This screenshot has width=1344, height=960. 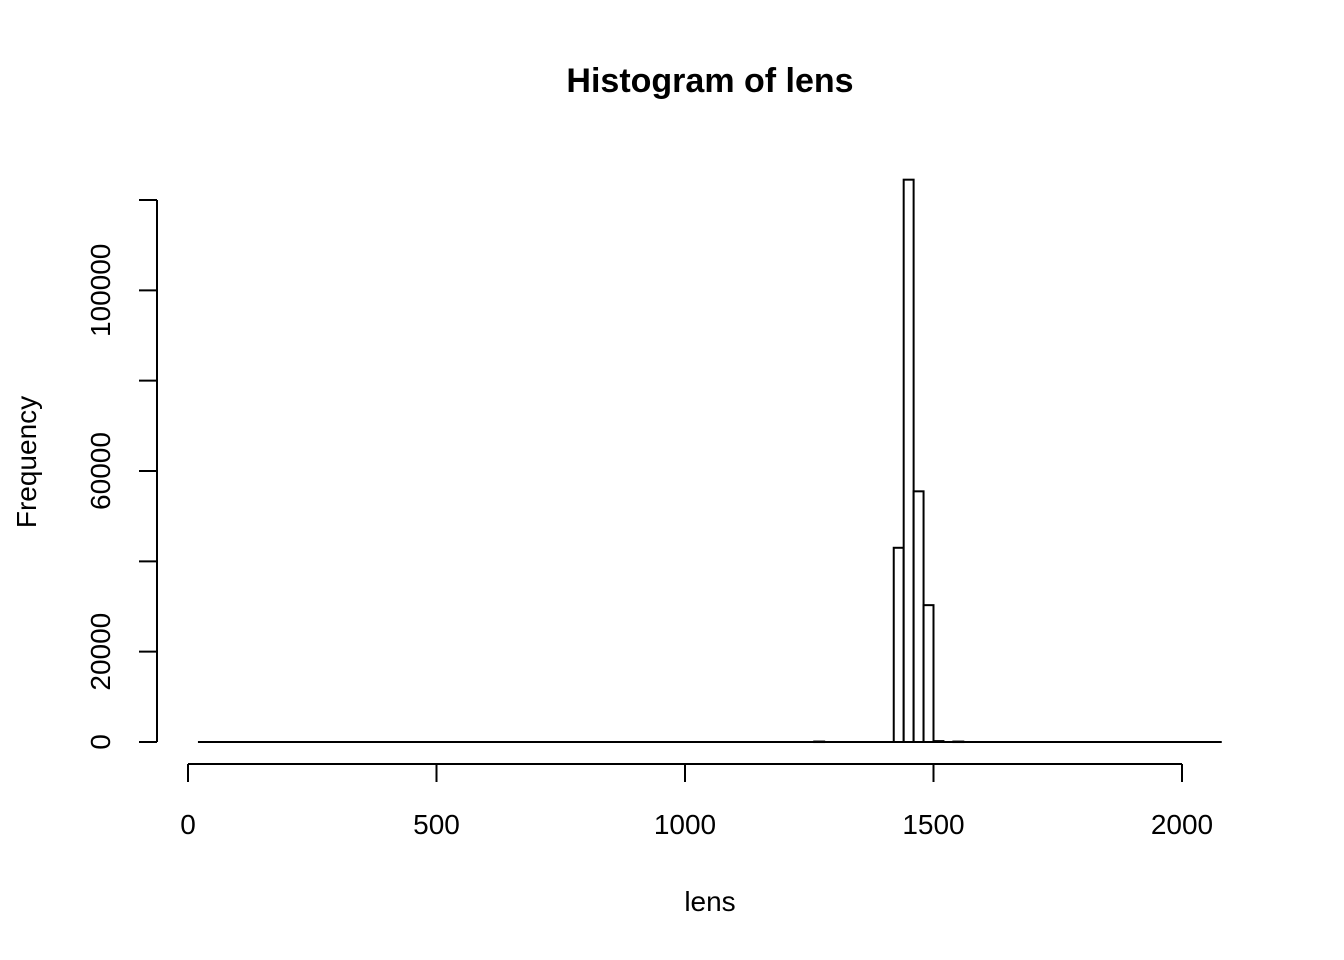 What do you see at coordinates (889, 461) in the screenshot?
I see `bars` at bounding box center [889, 461].